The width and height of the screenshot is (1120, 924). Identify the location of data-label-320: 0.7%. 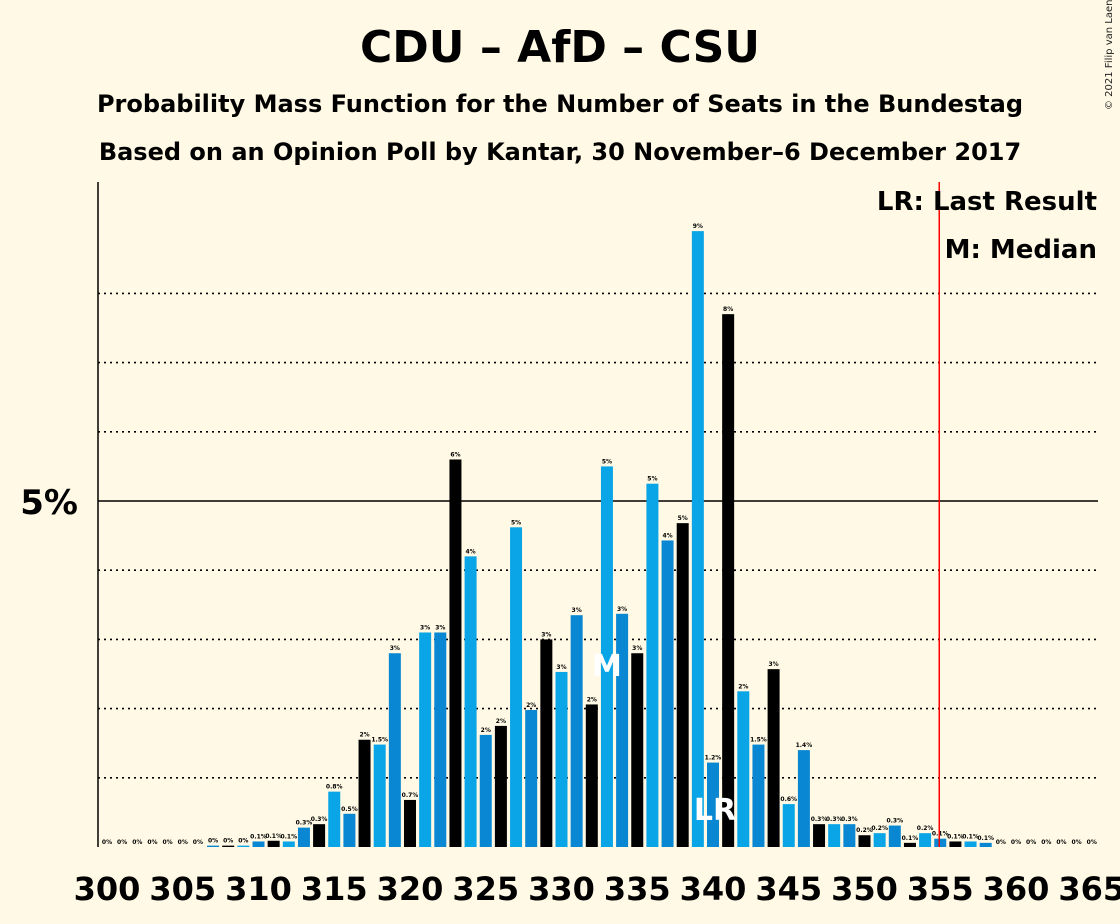
(410, 795).